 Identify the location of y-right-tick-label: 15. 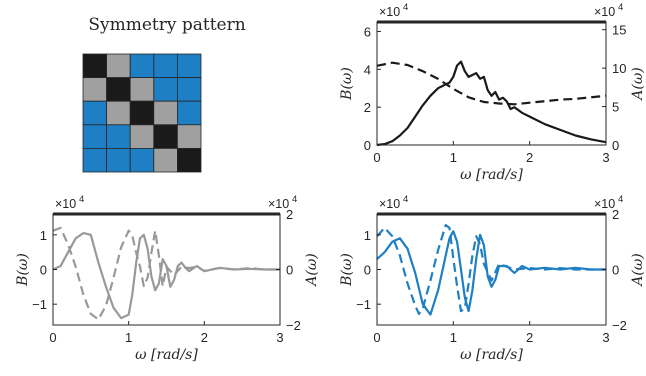
(619, 30).